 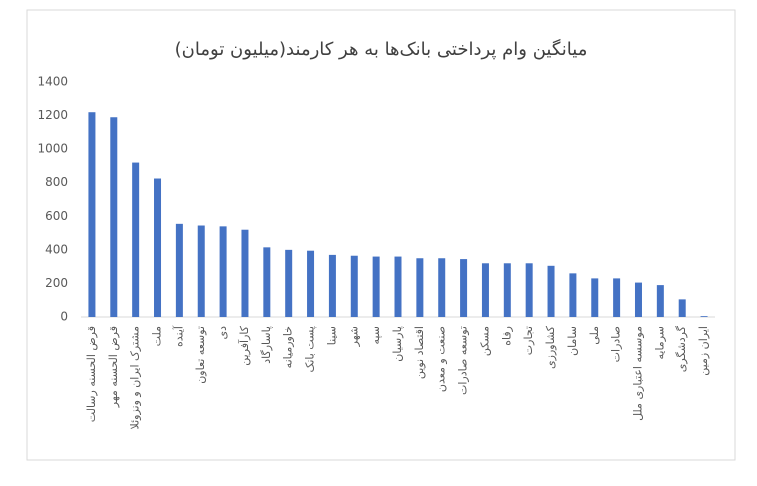 What do you see at coordinates (528, 340) in the screenshot?
I see `x-tick-label: تجارت` at bounding box center [528, 340].